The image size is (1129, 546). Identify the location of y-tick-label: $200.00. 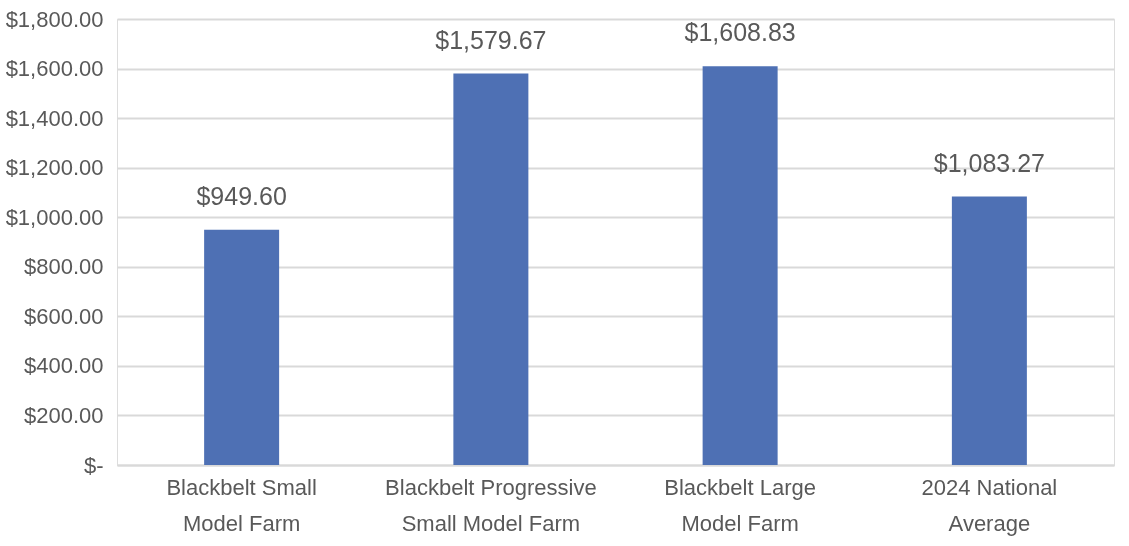
(63, 415).